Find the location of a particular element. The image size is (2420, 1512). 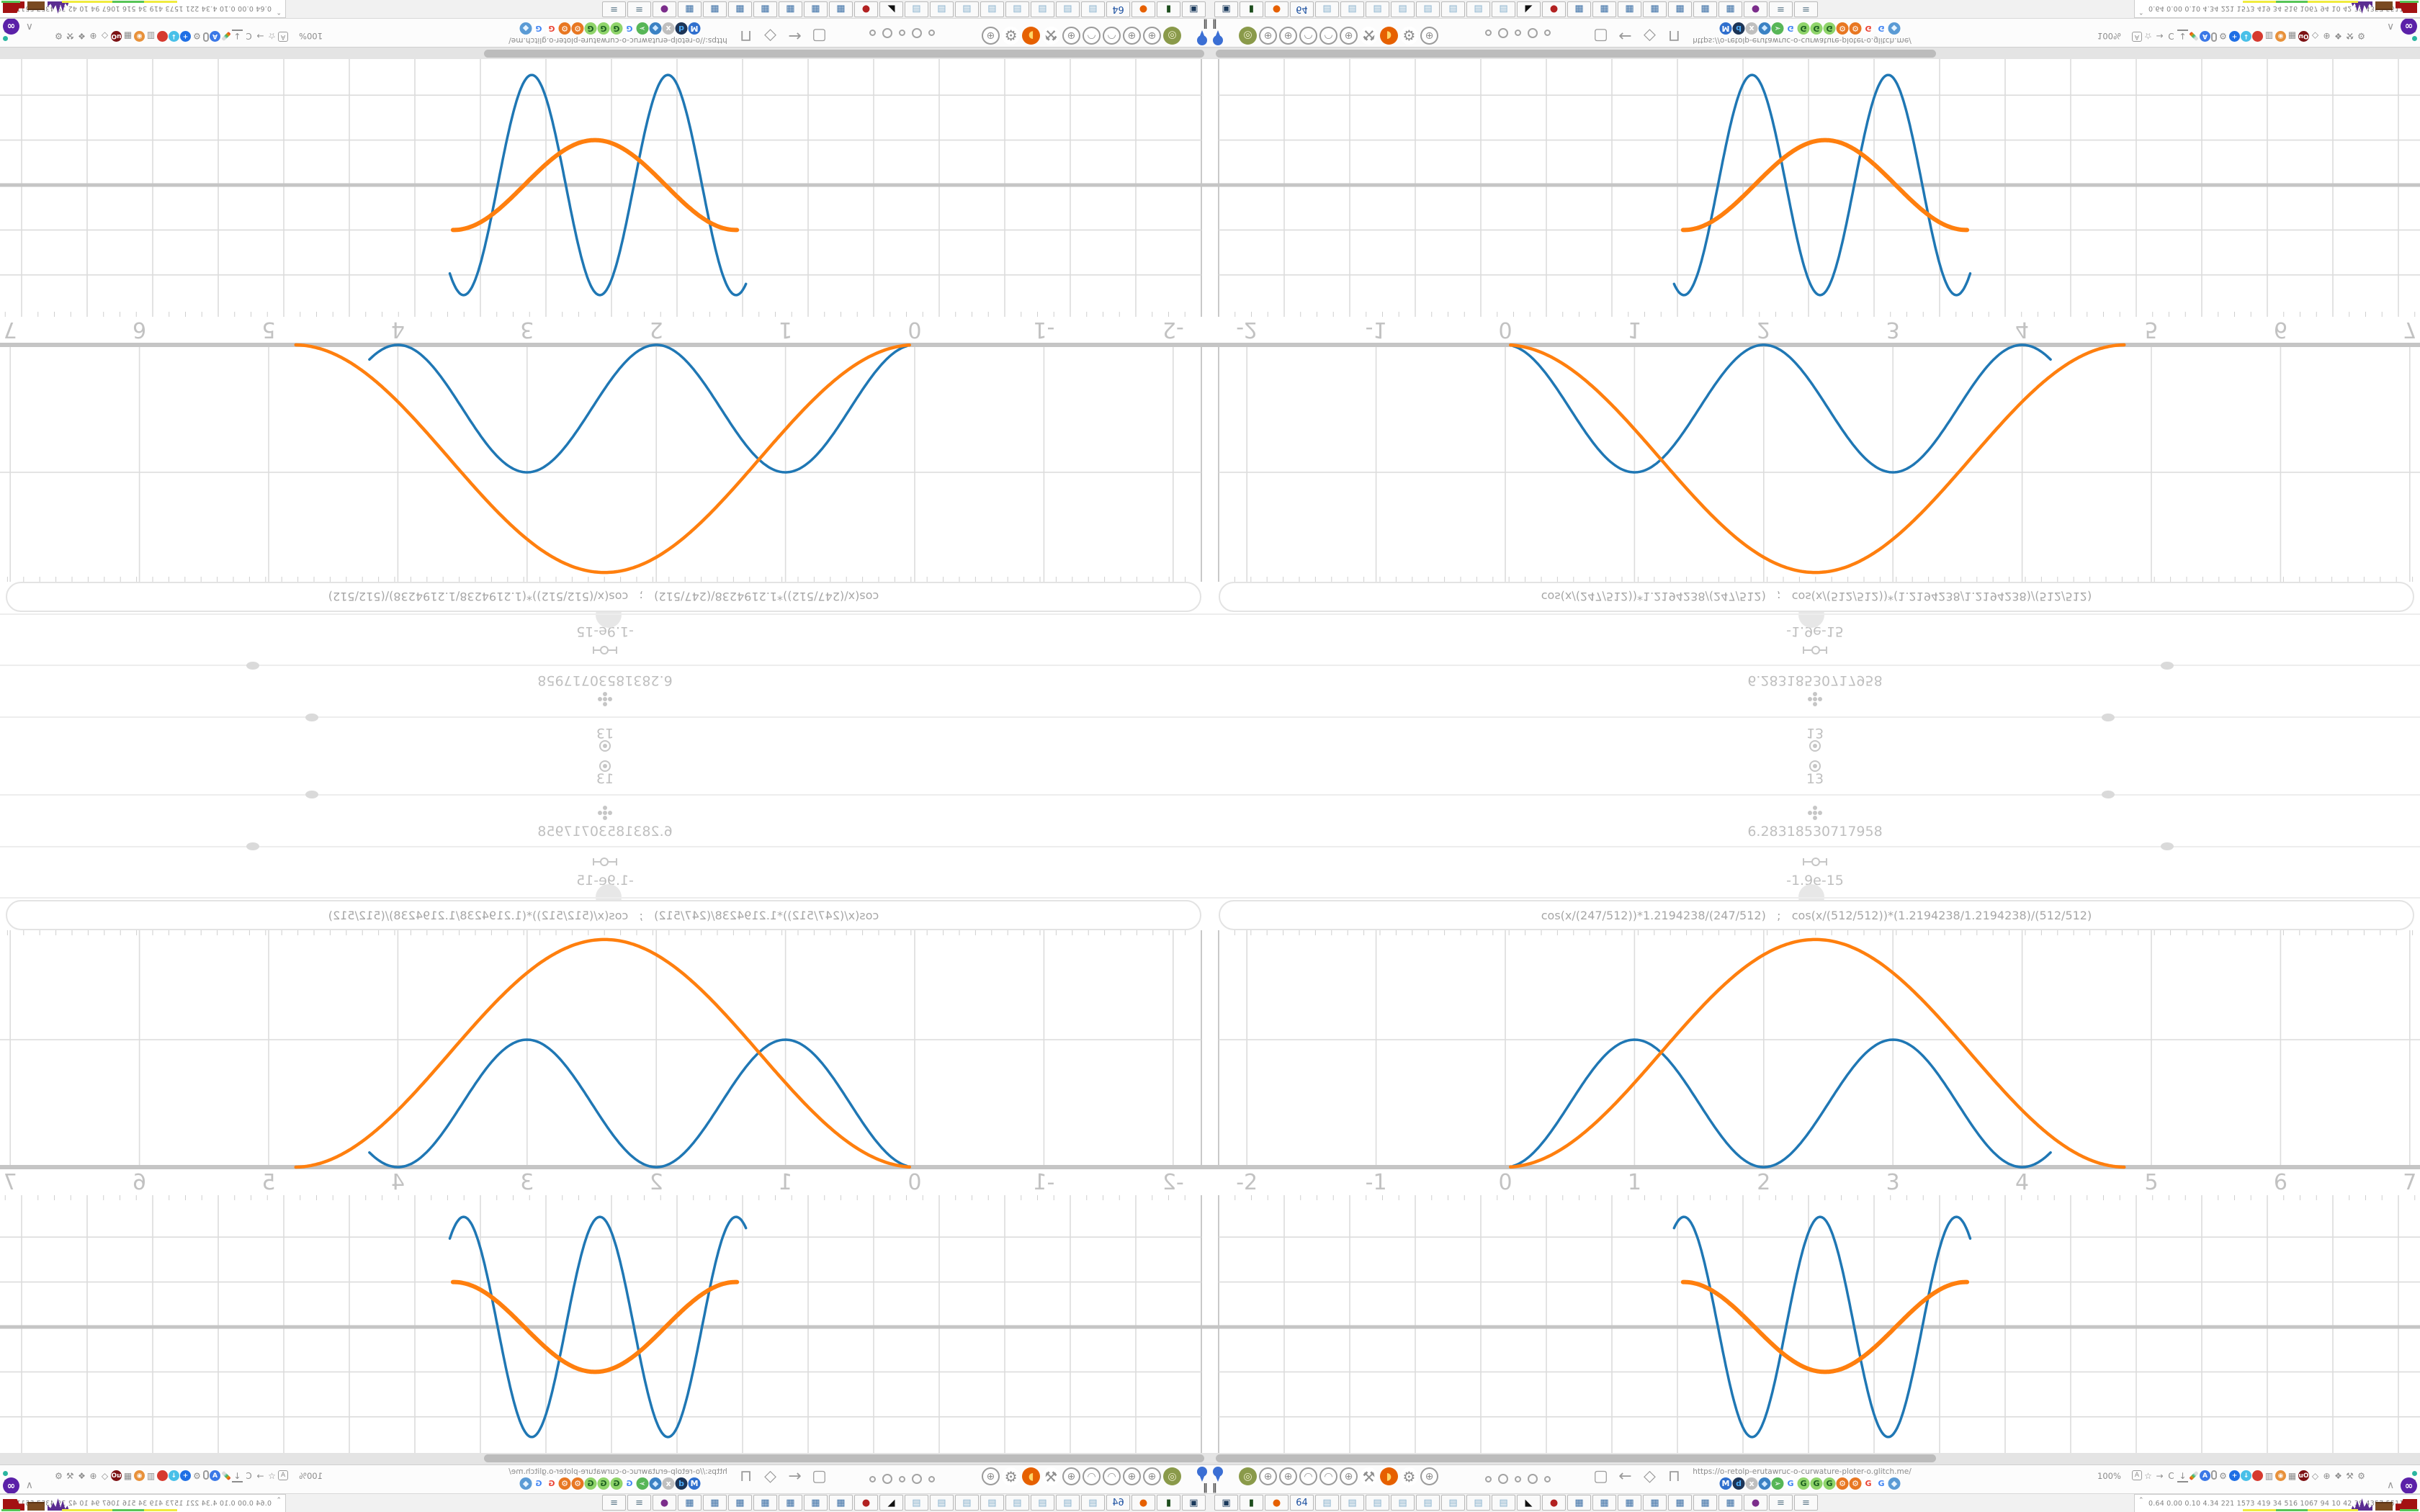

muted-speaker-favicon: x is located at coordinates (668, 28).